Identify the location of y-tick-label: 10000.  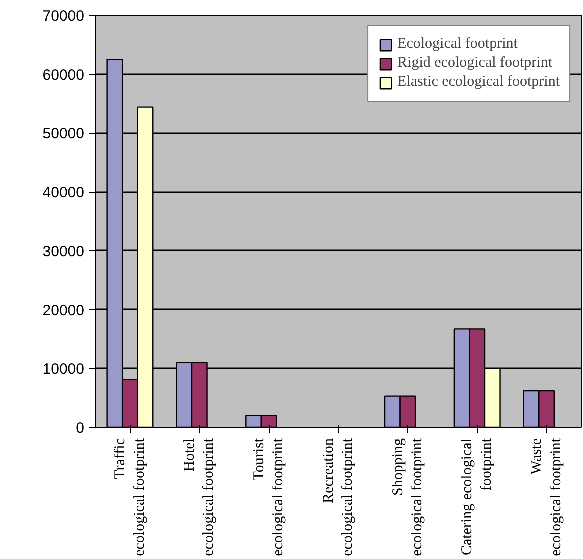
(63, 369).